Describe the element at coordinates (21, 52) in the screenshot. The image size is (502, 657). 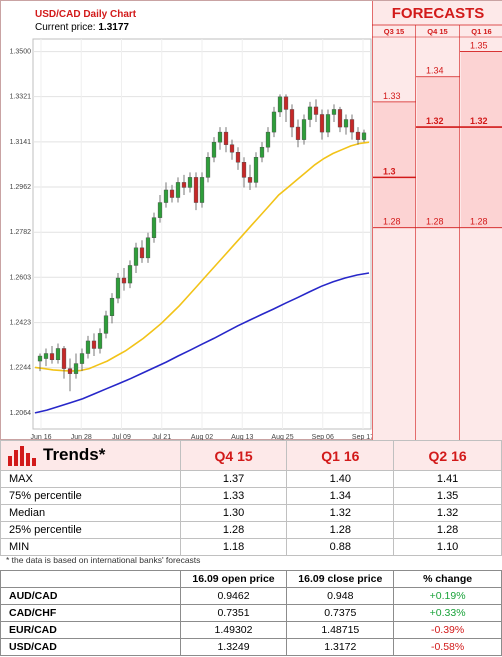
I see `y-tick-label: 1.3500` at that location.